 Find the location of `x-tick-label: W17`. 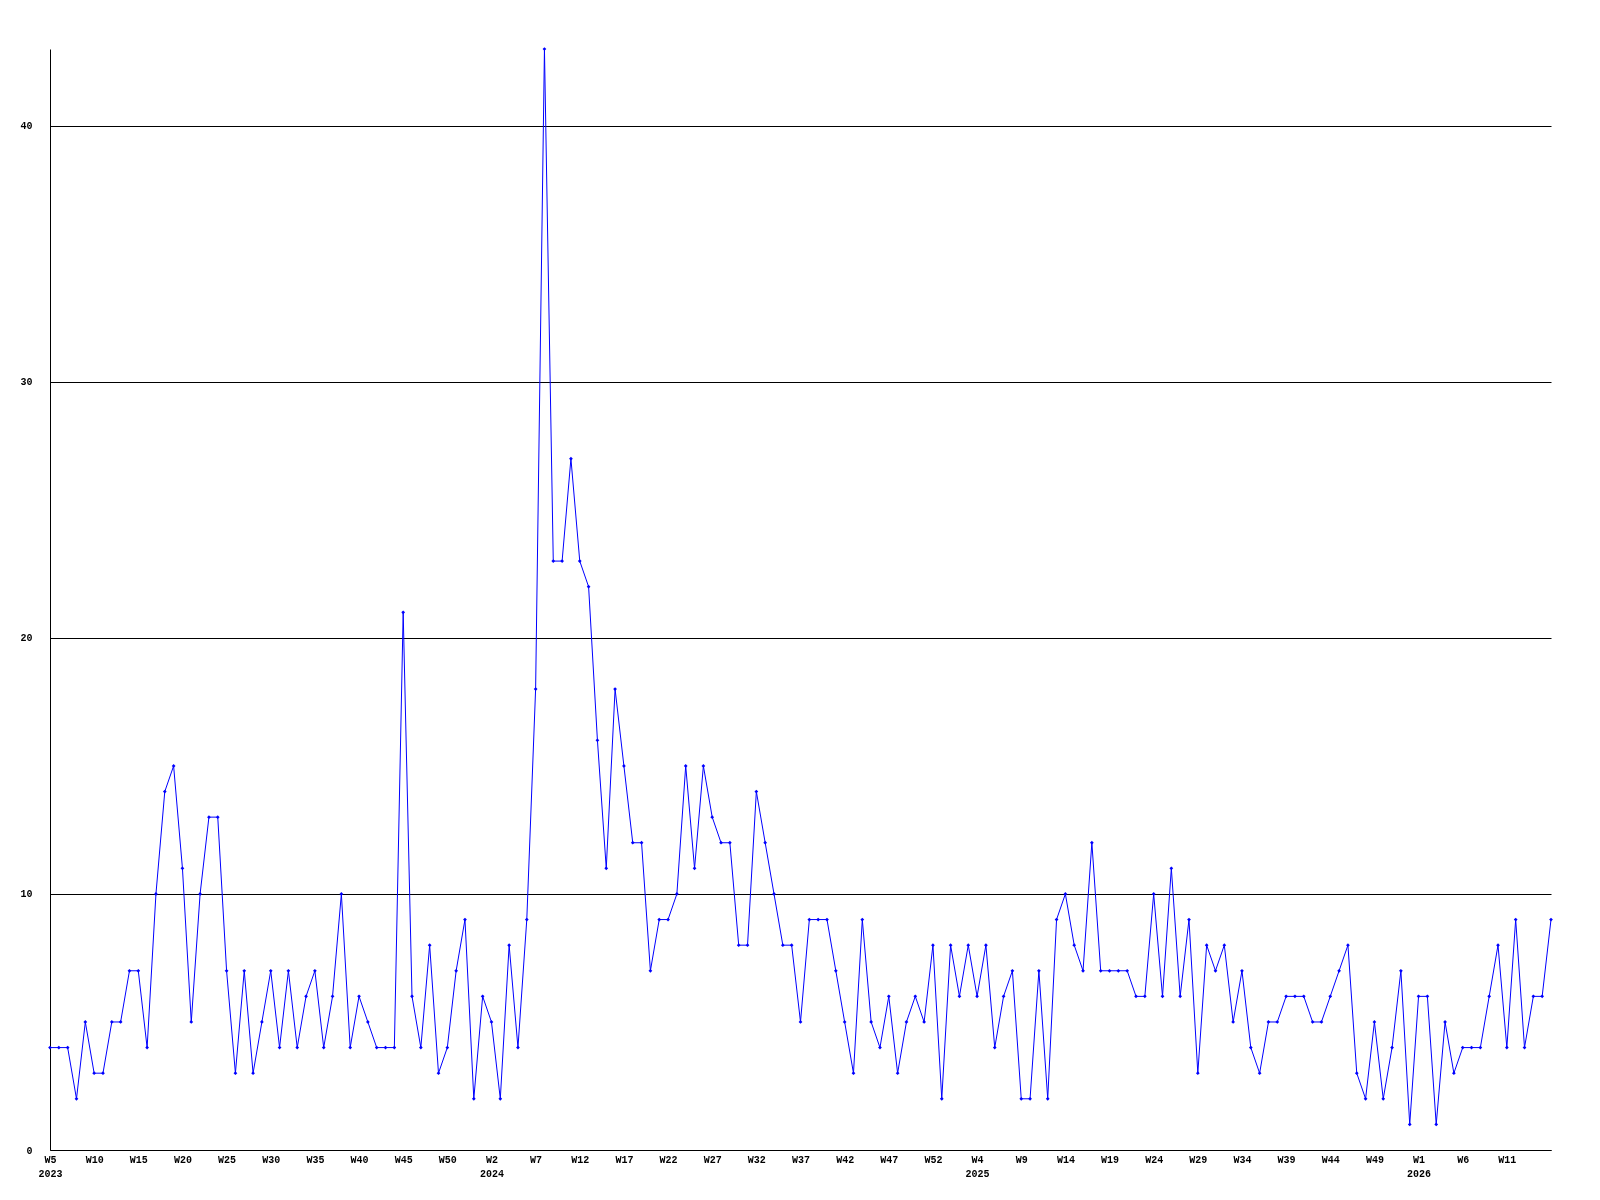

x-tick-label: W17 is located at coordinates (624, 1160).